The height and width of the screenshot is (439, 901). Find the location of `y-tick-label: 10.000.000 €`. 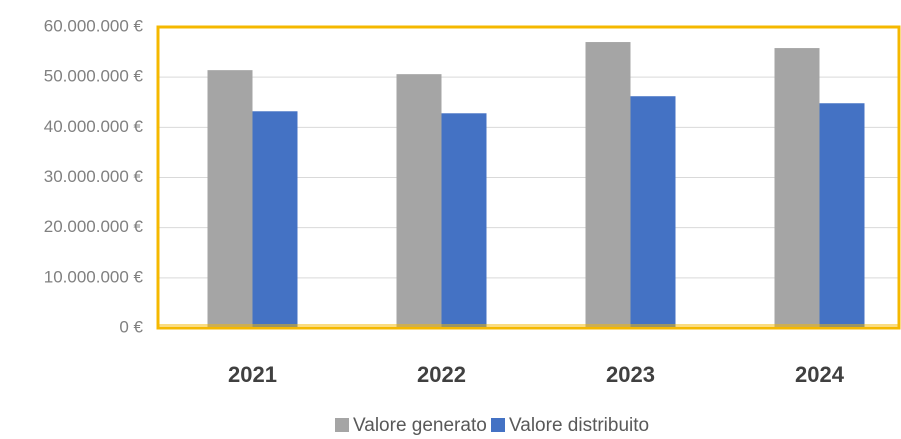

y-tick-label: 10.000.000 € is located at coordinates (94, 276).